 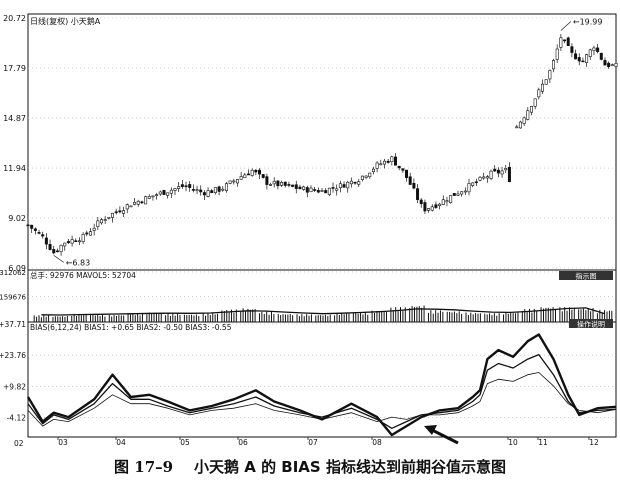 What do you see at coordinates (586, 276) in the screenshot?
I see `volume-indicator-button-label: 指示图` at bounding box center [586, 276].